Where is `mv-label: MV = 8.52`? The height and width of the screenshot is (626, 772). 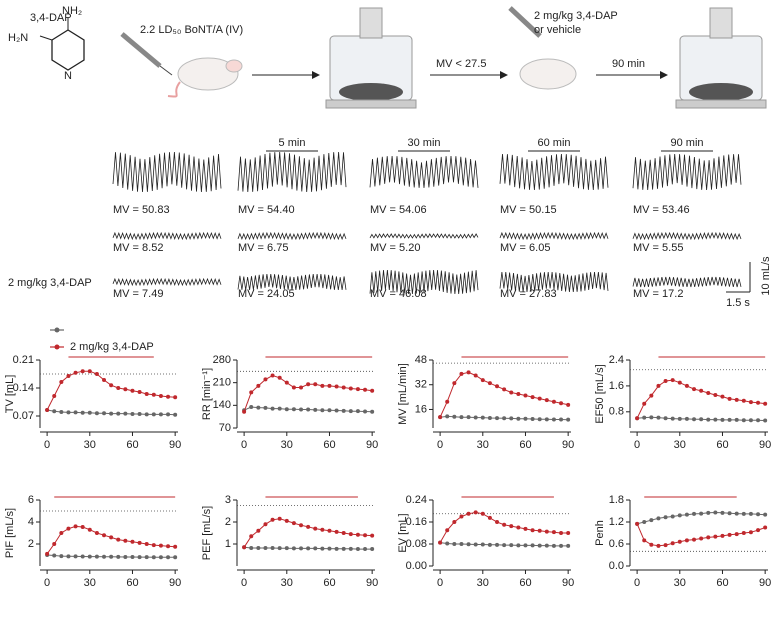
mv-label: MV = 8.52 is located at coordinates (138, 248).